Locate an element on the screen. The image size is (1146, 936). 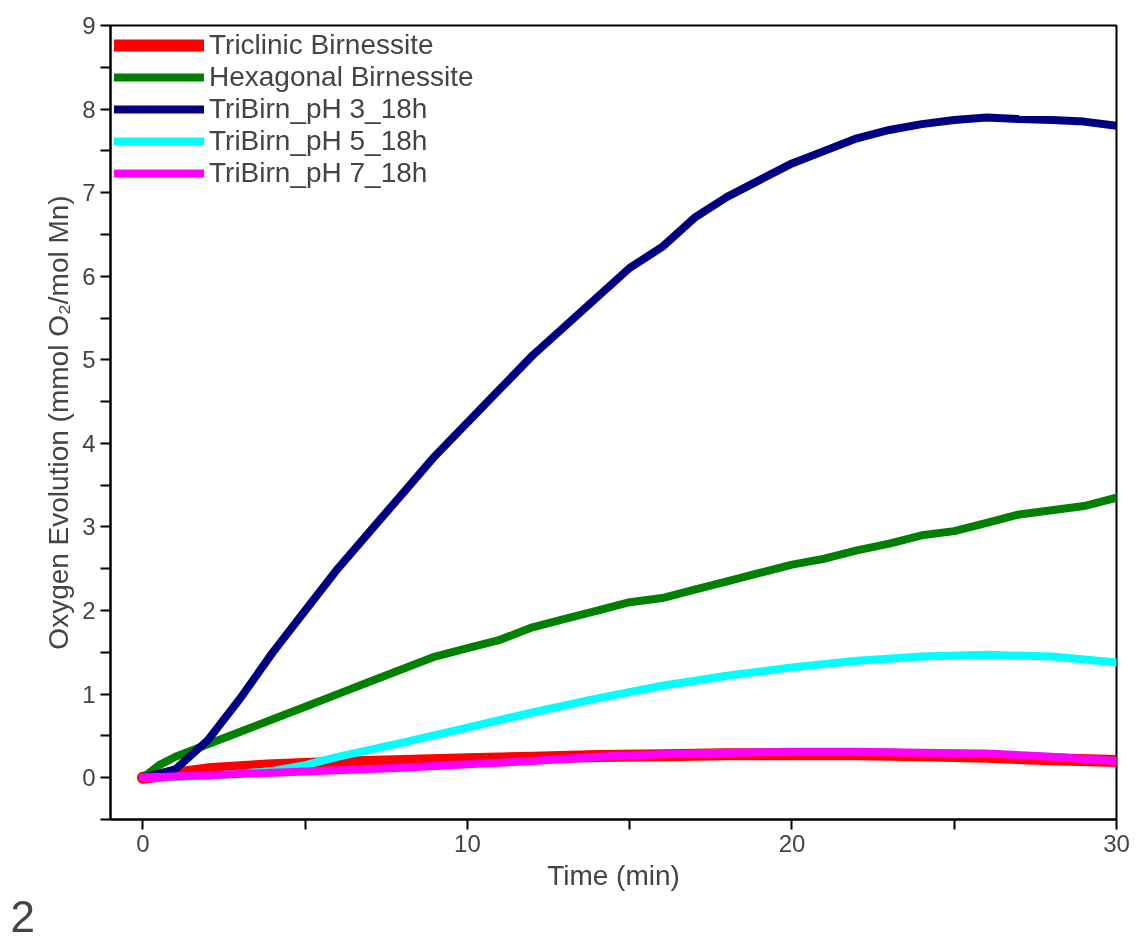
y-tick-label: 6 is located at coordinates (89, 276).